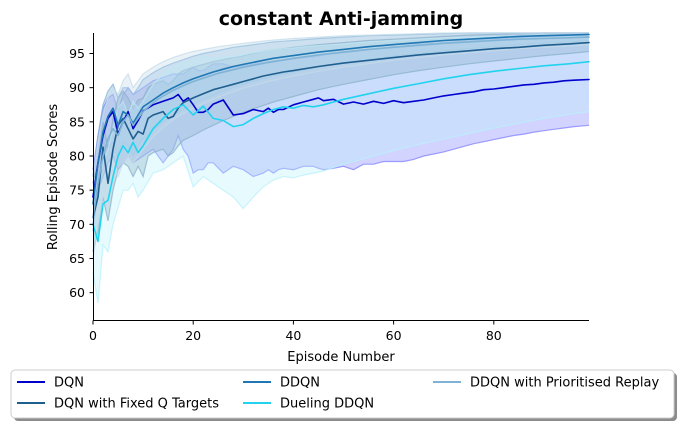 The height and width of the screenshot is (426, 682). What do you see at coordinates (77, 121) in the screenshot?
I see `y-tick-label: 85` at bounding box center [77, 121].